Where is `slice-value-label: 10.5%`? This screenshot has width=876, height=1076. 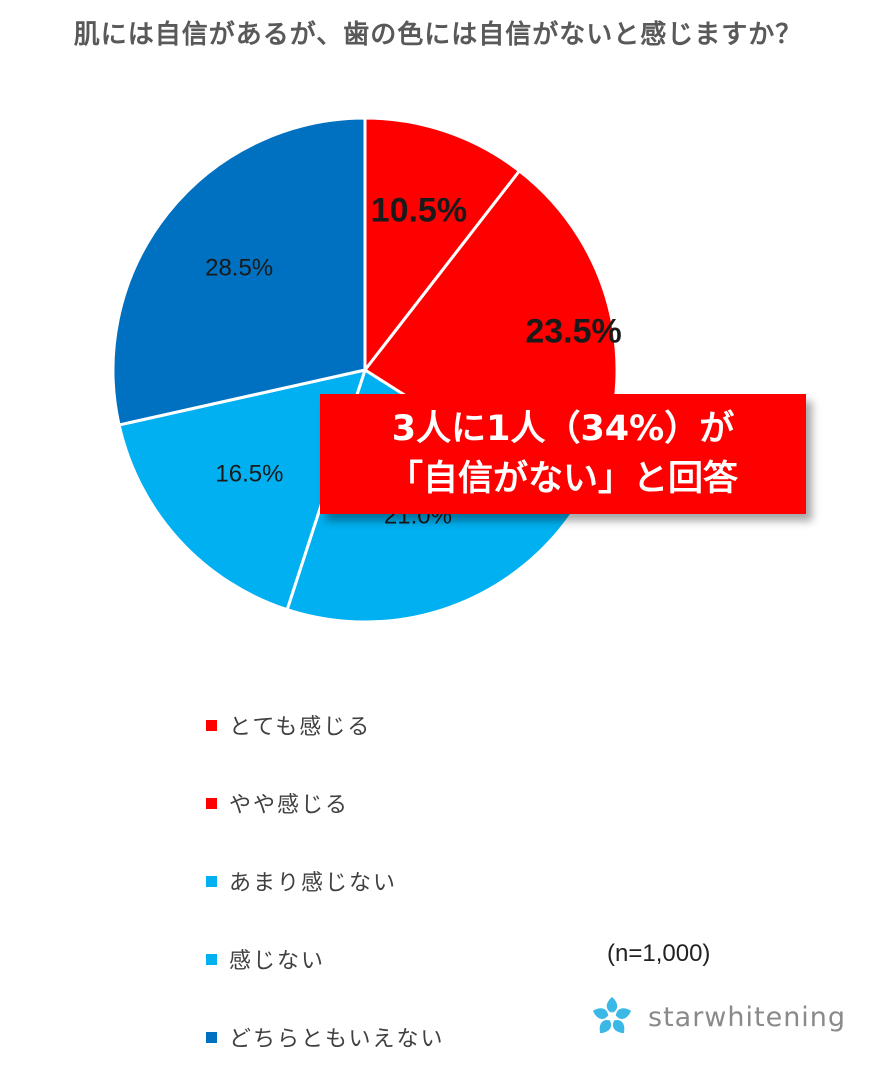 slice-value-label: 10.5% is located at coordinates (419, 211).